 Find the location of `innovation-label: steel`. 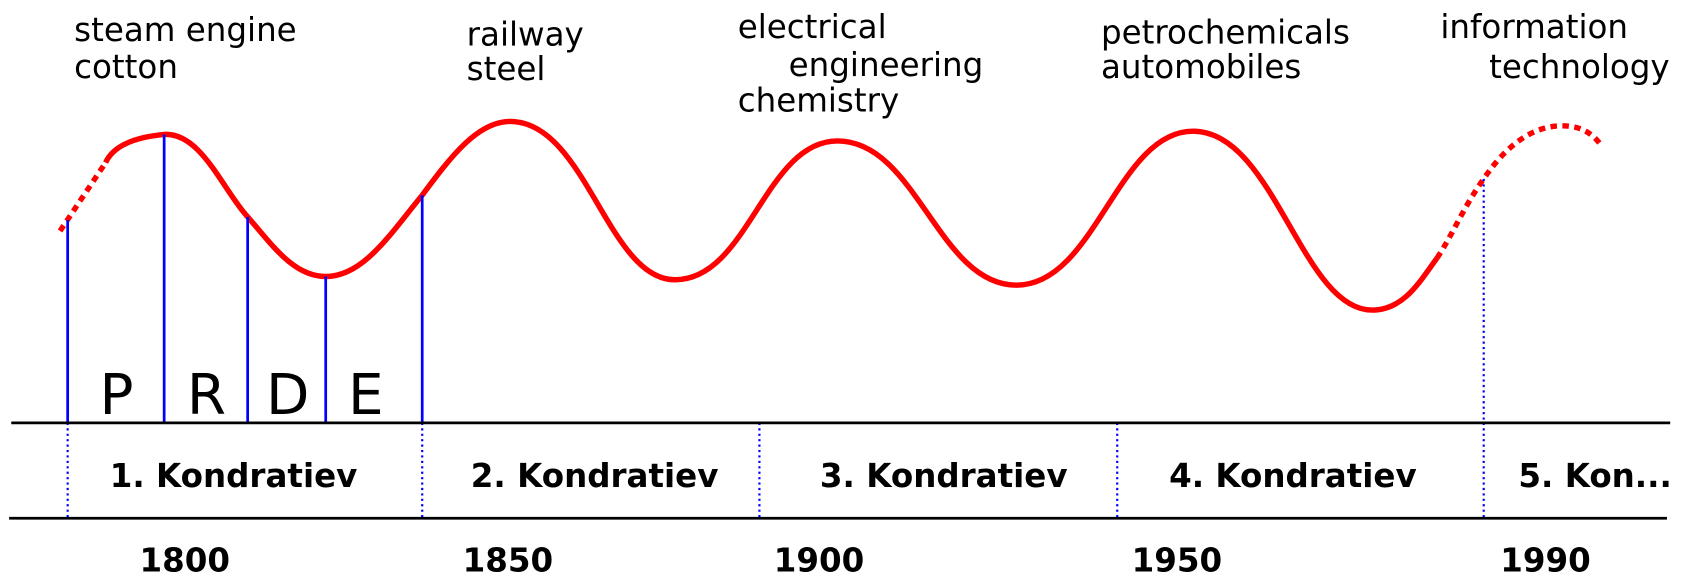

innovation-label: steel is located at coordinates (506, 69).